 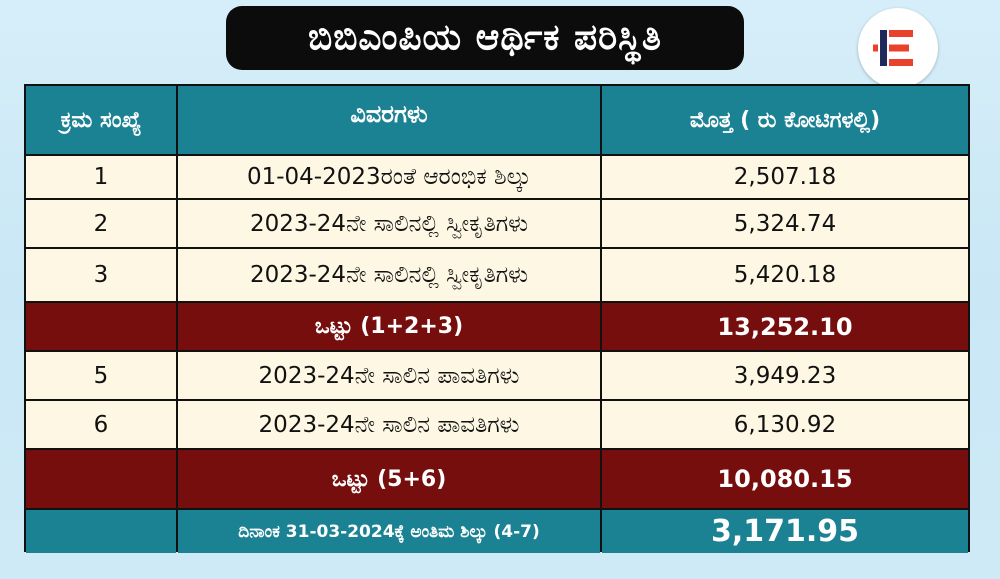 What do you see at coordinates (485, 38) in the screenshot?
I see `page-title: ಬಿಬಿಎಂಪಿಯ ಆರ್ಥಿಕ ಪರಿಸ್ಥಿತಿ` at bounding box center [485, 38].